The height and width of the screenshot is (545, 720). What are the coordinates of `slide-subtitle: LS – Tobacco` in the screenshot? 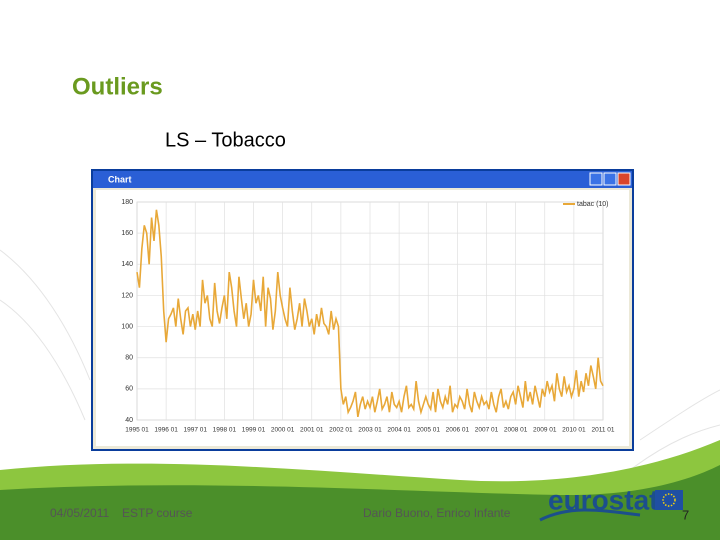 It's located at (225, 140).